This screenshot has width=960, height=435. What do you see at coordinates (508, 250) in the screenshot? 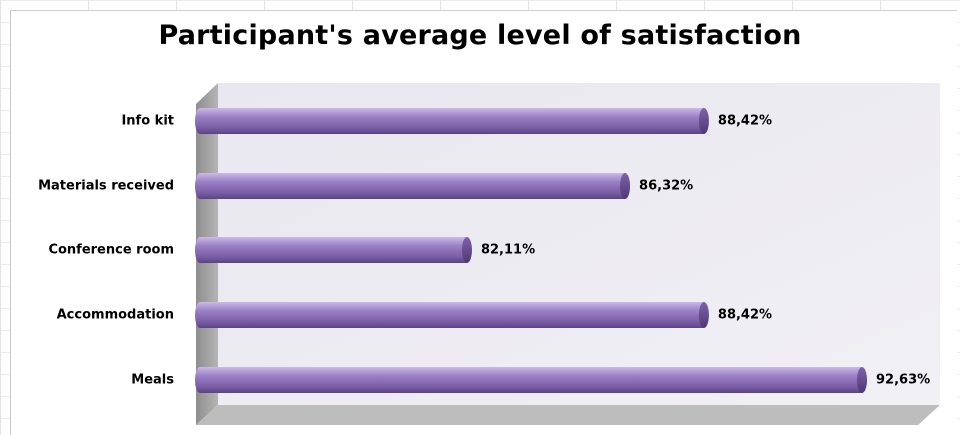
I see `value-label: 82,11%` at bounding box center [508, 250].